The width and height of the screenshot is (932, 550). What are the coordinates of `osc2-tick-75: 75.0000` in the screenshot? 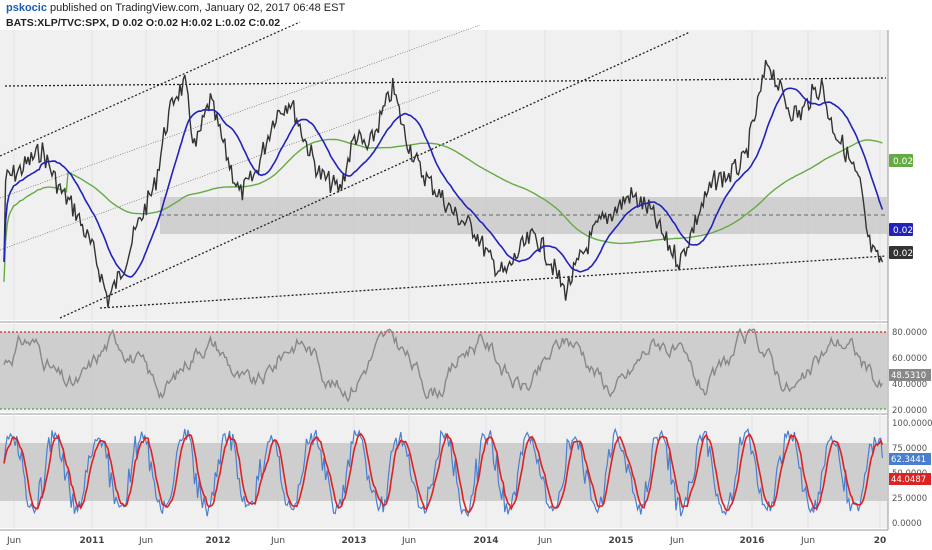 It's located at (909, 449).